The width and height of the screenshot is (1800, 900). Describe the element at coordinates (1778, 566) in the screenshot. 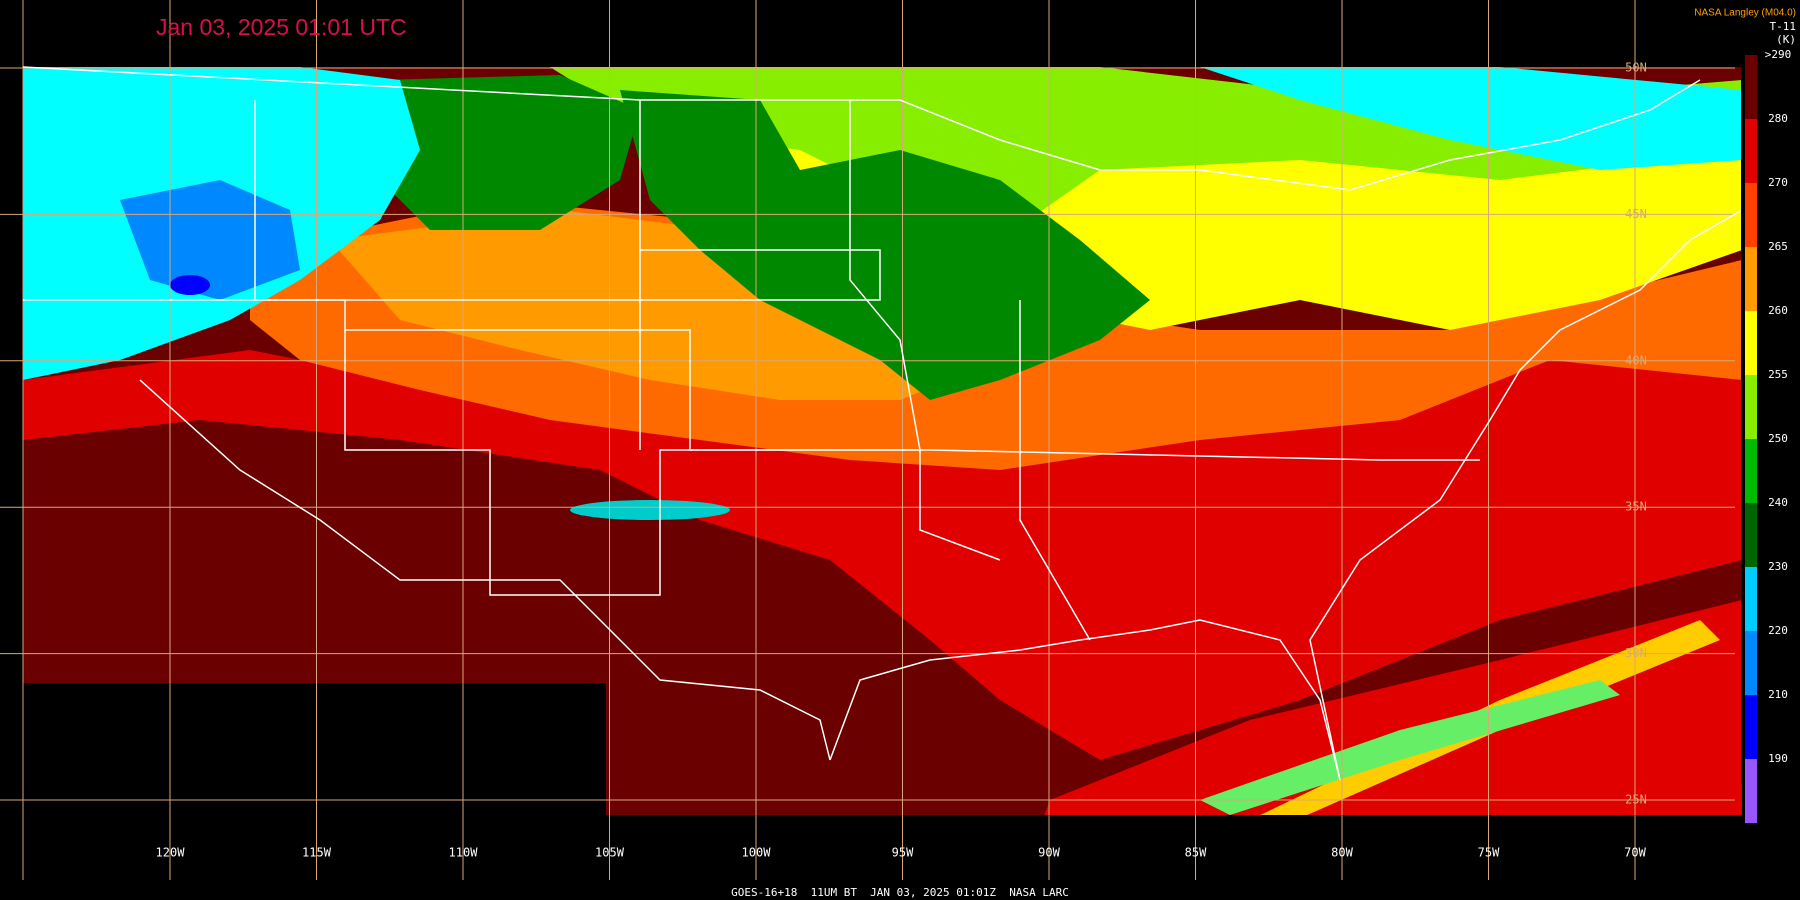

I see `colorbar-label: 230` at that location.